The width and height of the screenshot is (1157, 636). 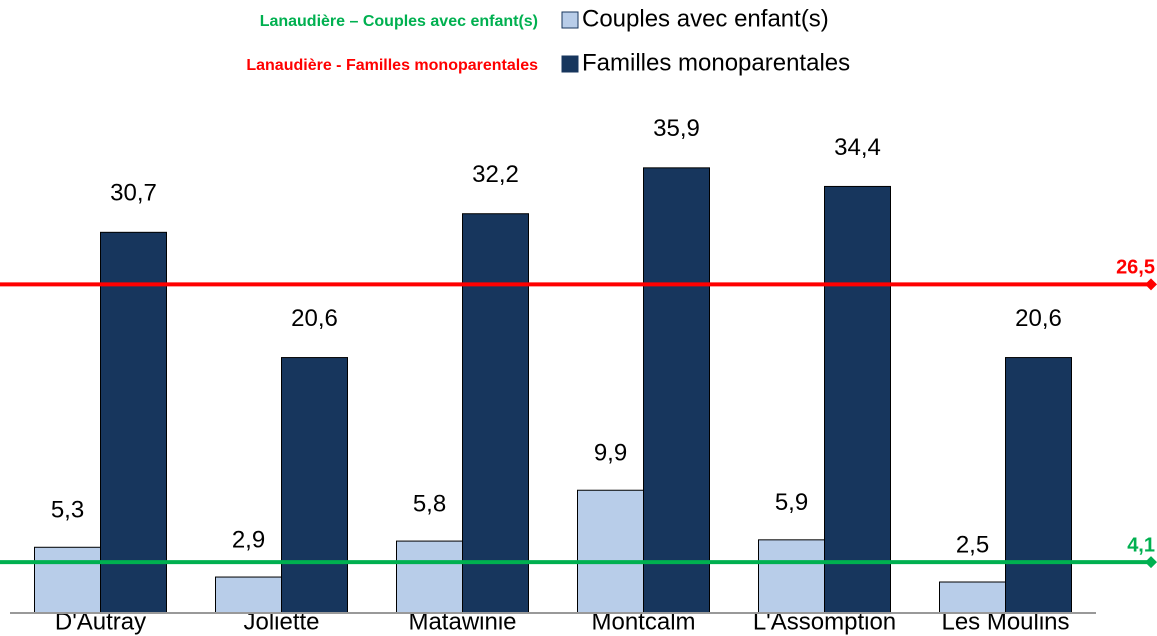 What do you see at coordinates (676, 128) in the screenshot?
I see `data-label: 35,9` at bounding box center [676, 128].